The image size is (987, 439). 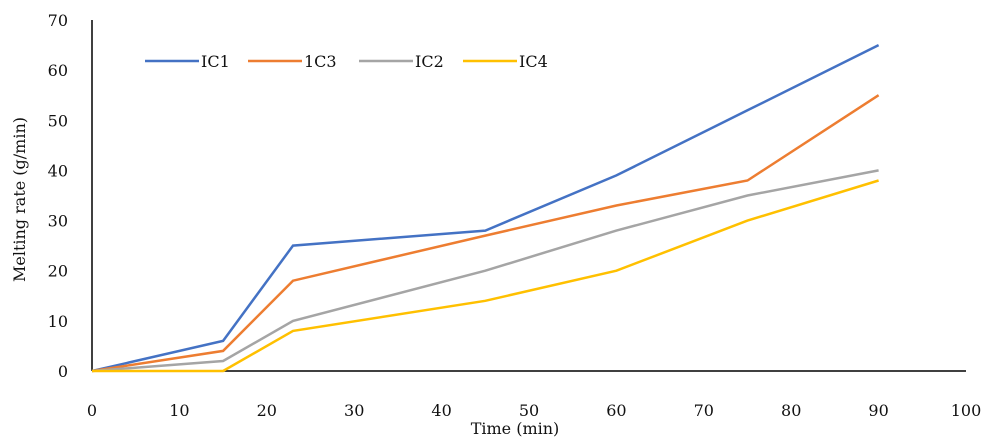 What do you see at coordinates (58, 120) in the screenshot?
I see `y-tick-label: 50` at bounding box center [58, 120].